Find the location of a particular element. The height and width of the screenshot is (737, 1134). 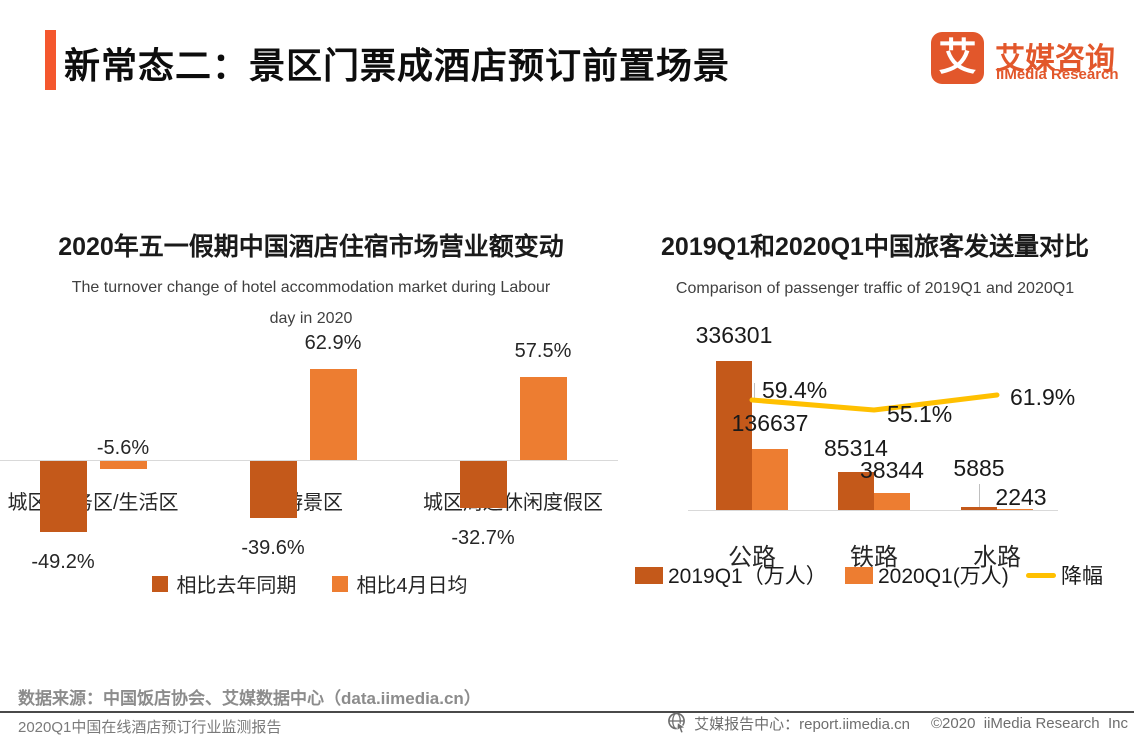

legend-item: 2020Q1(万人) is located at coordinates (927, 575).